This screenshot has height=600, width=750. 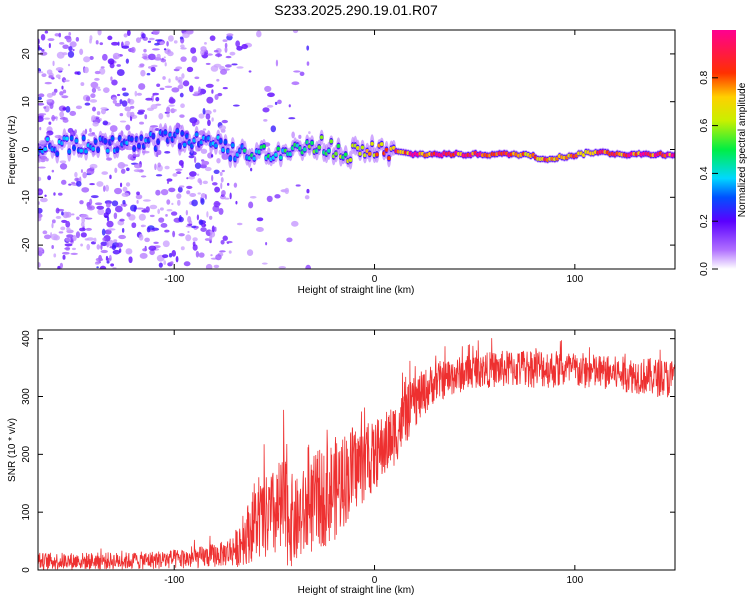 What do you see at coordinates (12, 450) in the screenshot?
I see `snr-y-label: SNR (10 * v/v)` at bounding box center [12, 450].